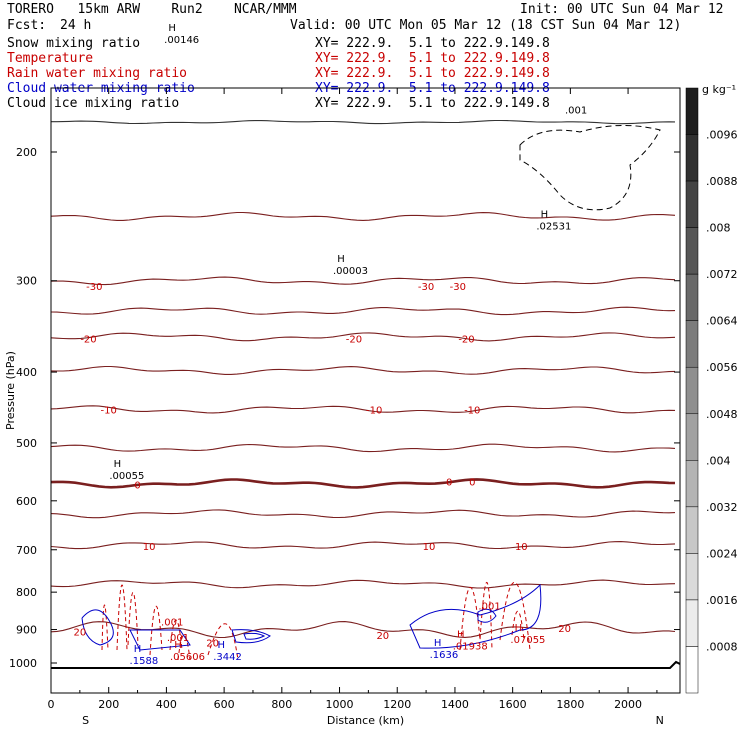 Image resolution: width=740 pixels, height=740 pixels. Describe the element at coordinates (363, 311) in the screenshot. I see `isotherm--25` at that location.